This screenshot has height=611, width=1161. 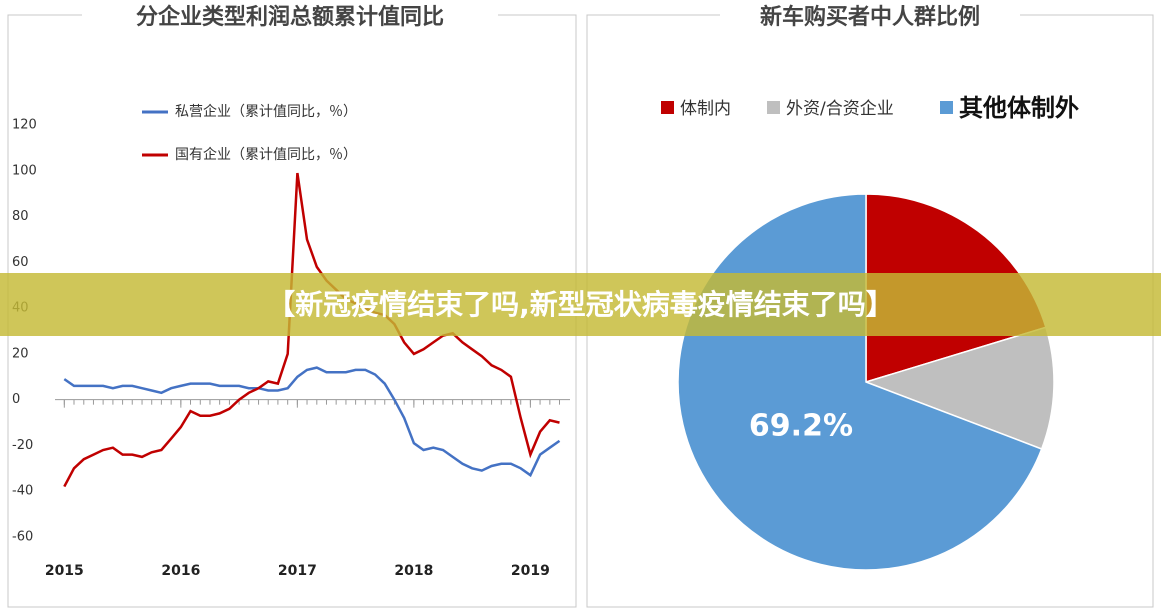 What do you see at coordinates (22, 445) in the screenshot?
I see `y-tick-label: -20` at bounding box center [22, 445].